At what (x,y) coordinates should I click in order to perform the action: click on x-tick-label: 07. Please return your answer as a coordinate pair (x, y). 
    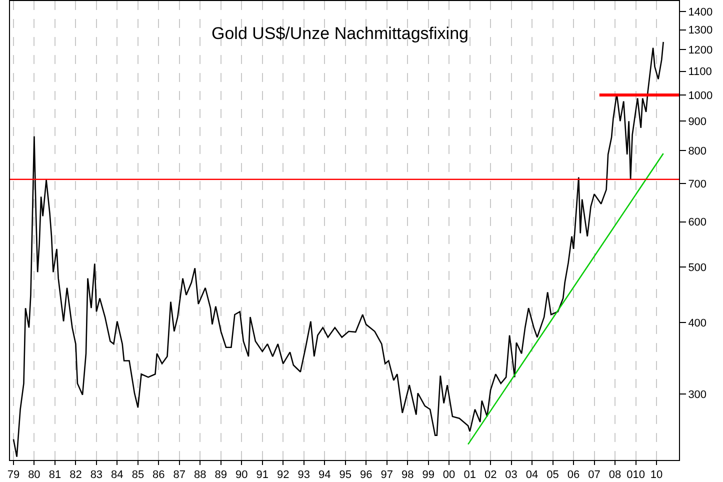
    Looking at the image, I should click on (594, 475).